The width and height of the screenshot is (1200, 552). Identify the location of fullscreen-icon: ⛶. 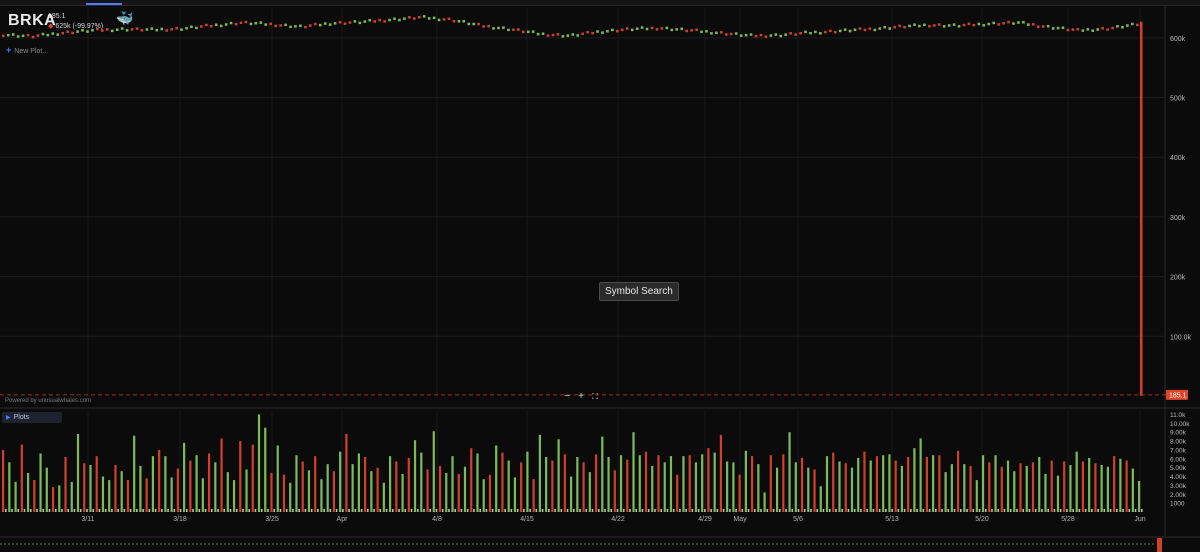
(595, 396).